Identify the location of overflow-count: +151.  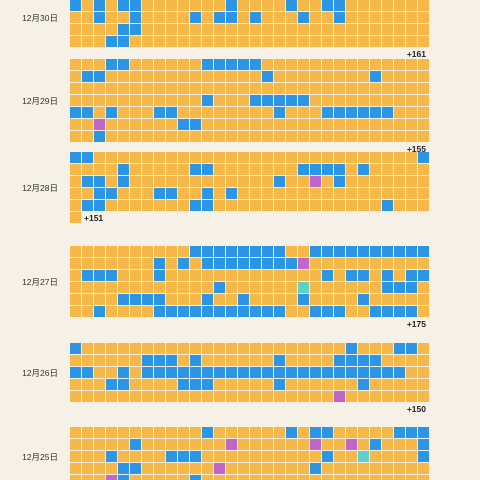
(93, 218).